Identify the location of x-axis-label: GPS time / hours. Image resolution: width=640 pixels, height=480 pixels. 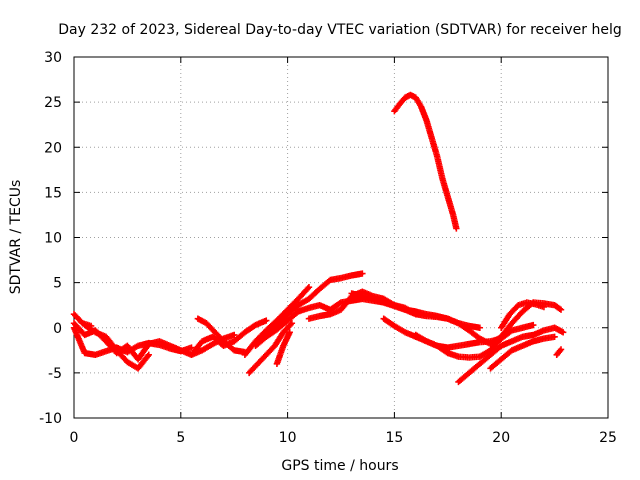
(339, 466).